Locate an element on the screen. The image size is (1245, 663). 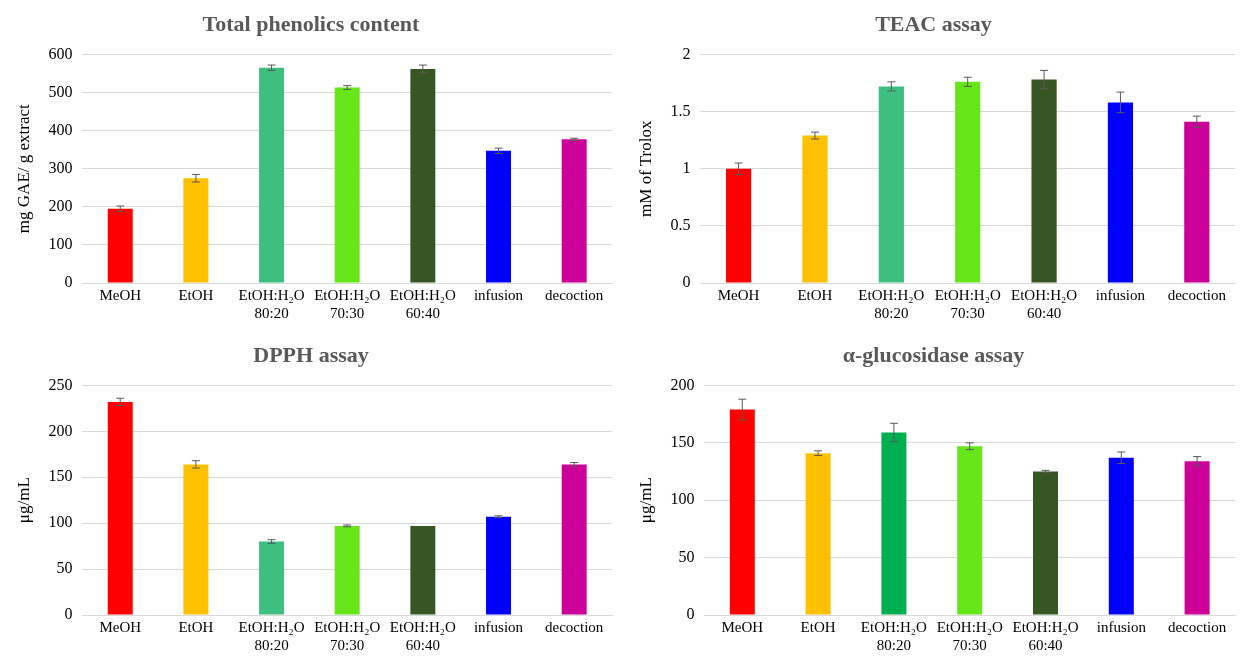
y-axis-title: mg GAE/ g extract is located at coordinates (23, 168).